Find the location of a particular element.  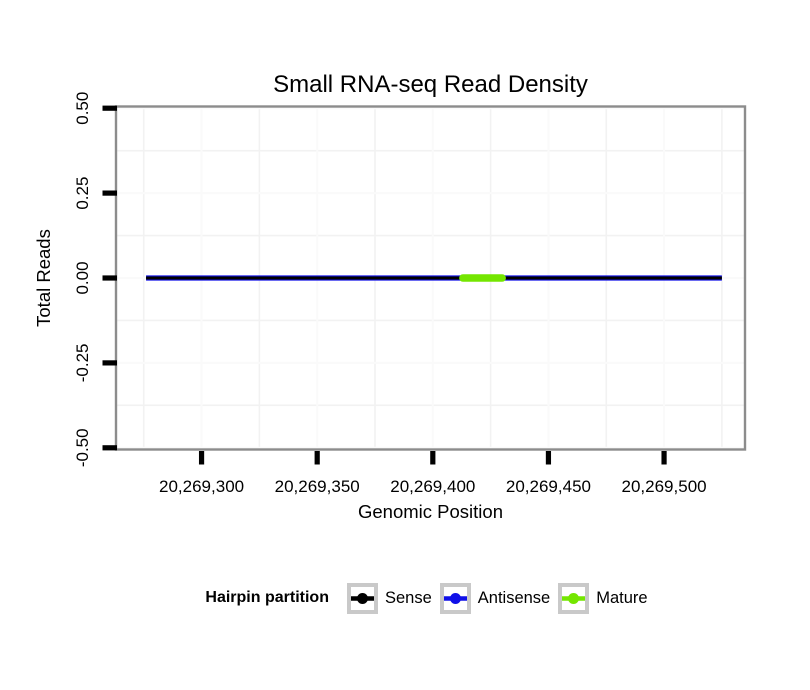

x-tick-label: 20,269,450 is located at coordinates (548, 486).